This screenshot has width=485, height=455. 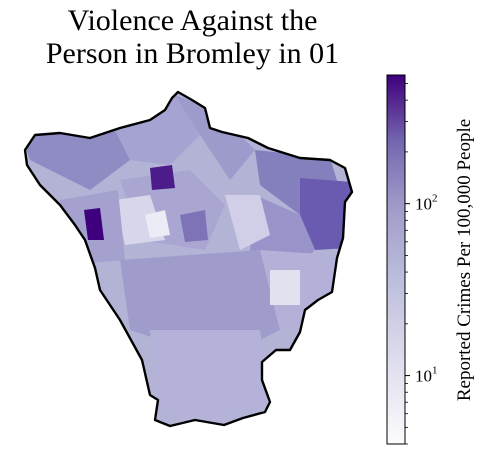 I want to click on colorbar-tick-label: 10¹, so click(x=426, y=375).